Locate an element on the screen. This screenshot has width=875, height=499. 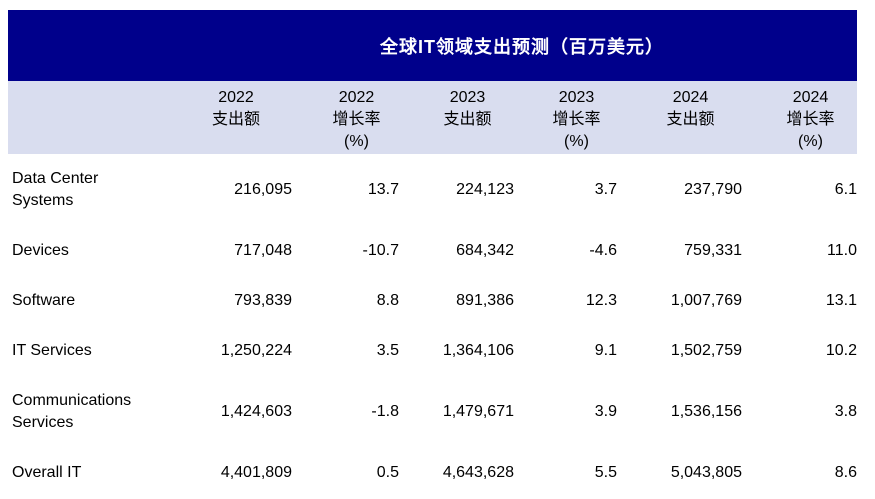
cell-2024-spend: 237,790 is located at coordinates (679, 190).